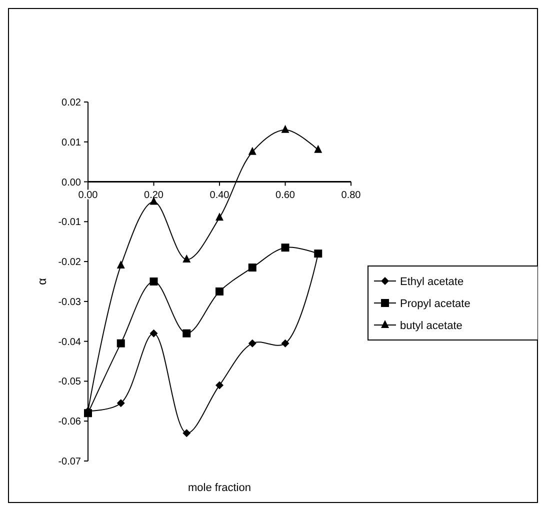 This screenshot has width=546, height=511. I want to click on y-tick-label: -0.05, so click(70, 382).